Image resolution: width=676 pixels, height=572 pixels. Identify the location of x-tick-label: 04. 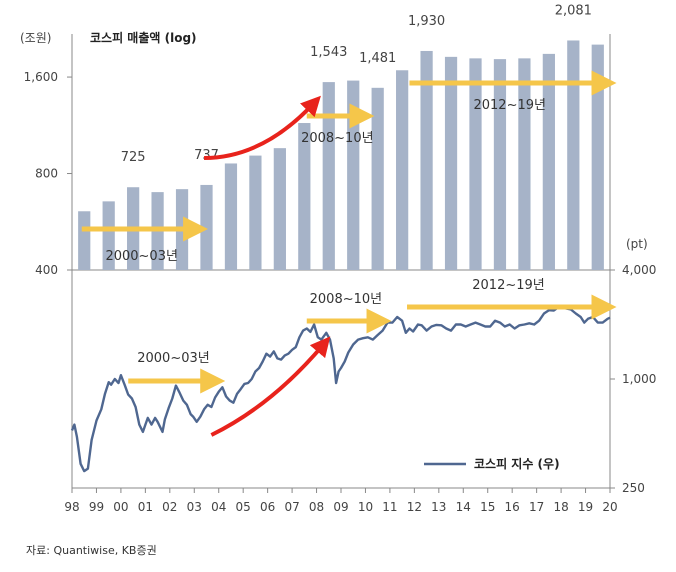
(218, 507).